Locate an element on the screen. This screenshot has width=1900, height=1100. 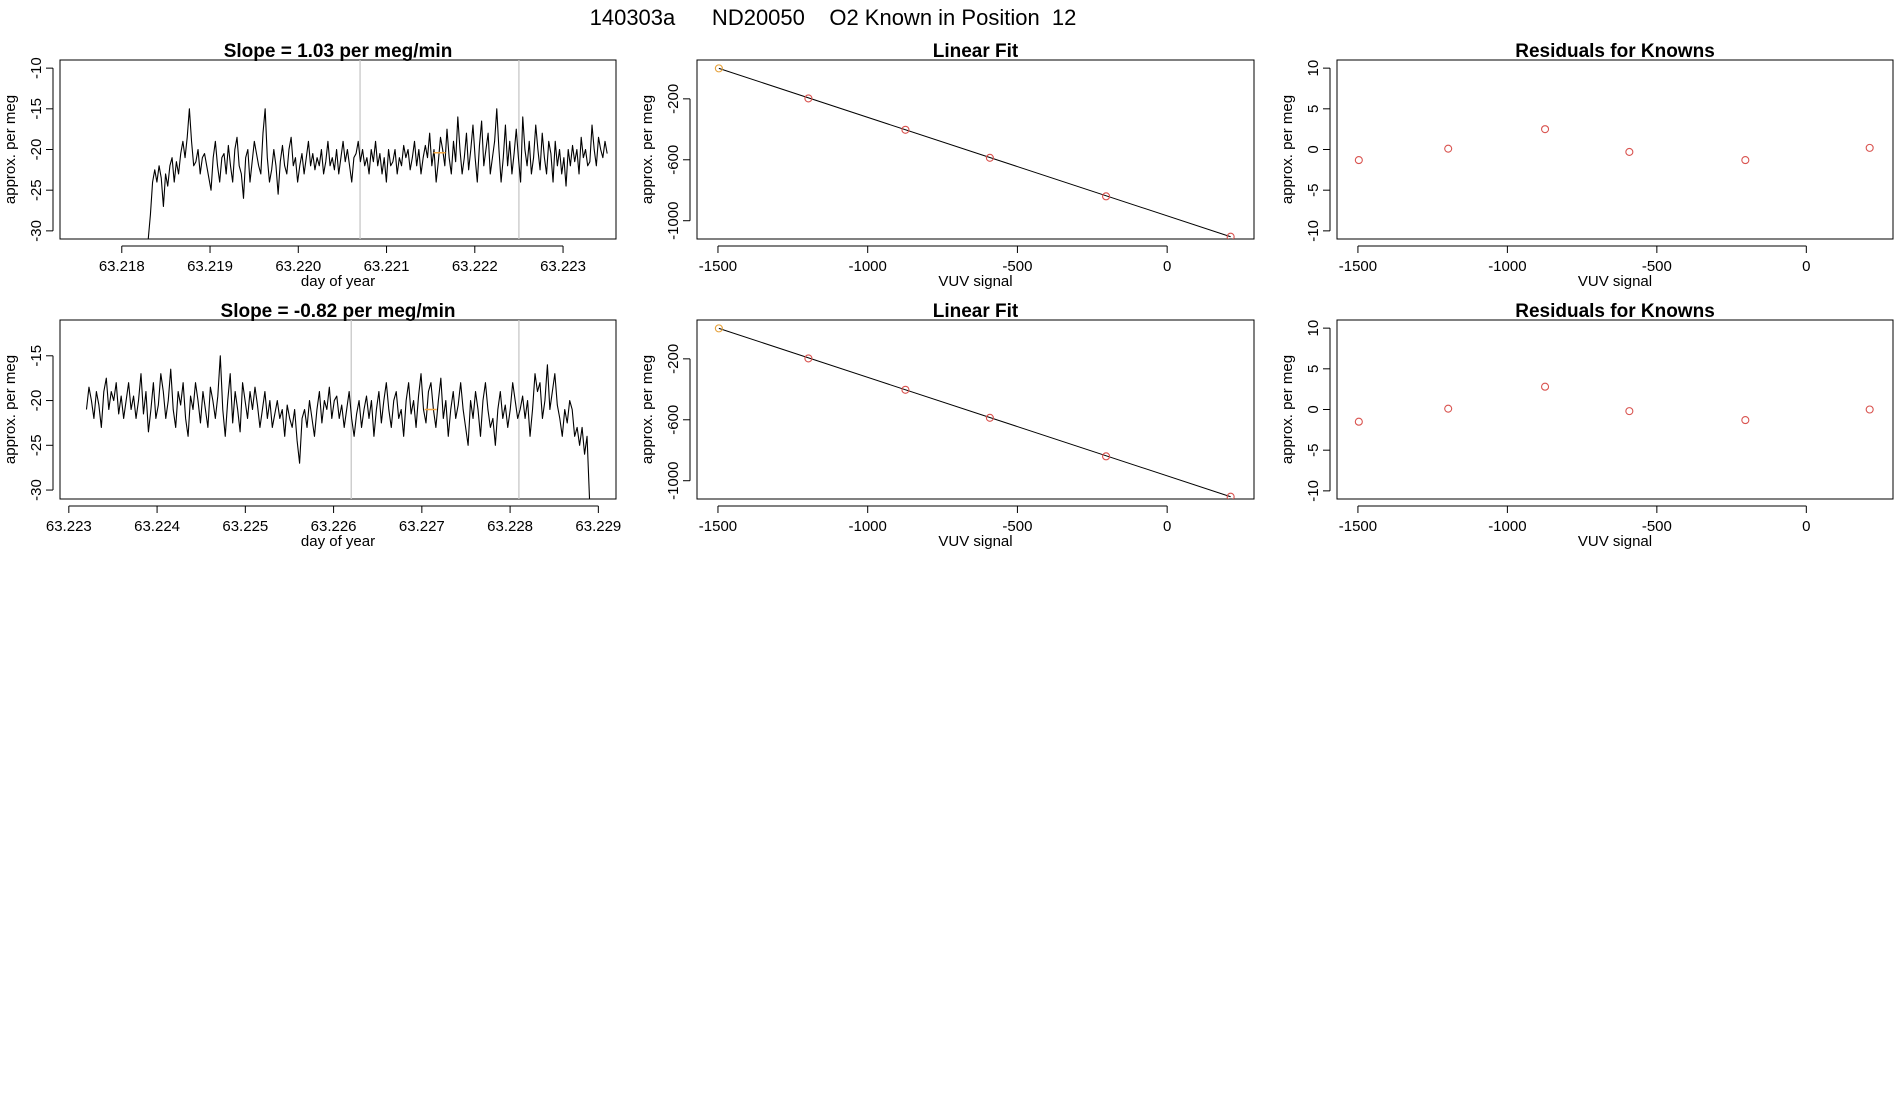
x-tick-label: 63.225 is located at coordinates (245, 526).